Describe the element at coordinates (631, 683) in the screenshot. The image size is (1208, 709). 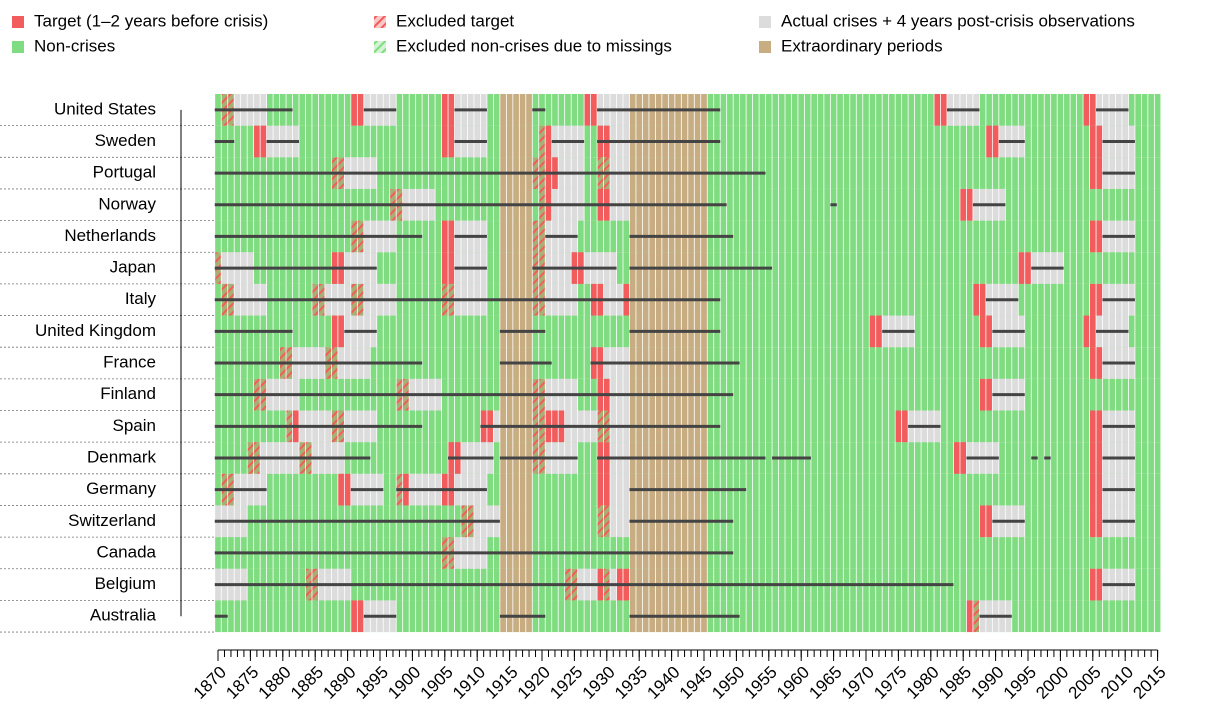
I see `x-tick-label: 1935` at that location.